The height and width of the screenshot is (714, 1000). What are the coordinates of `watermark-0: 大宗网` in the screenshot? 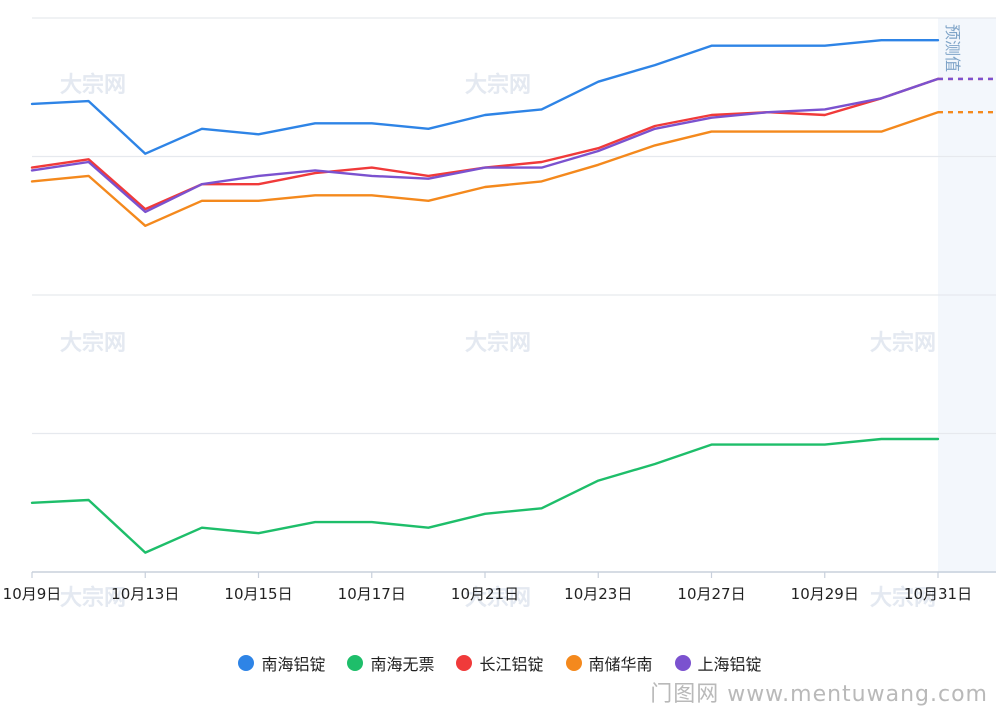 It's located at (93, 85).